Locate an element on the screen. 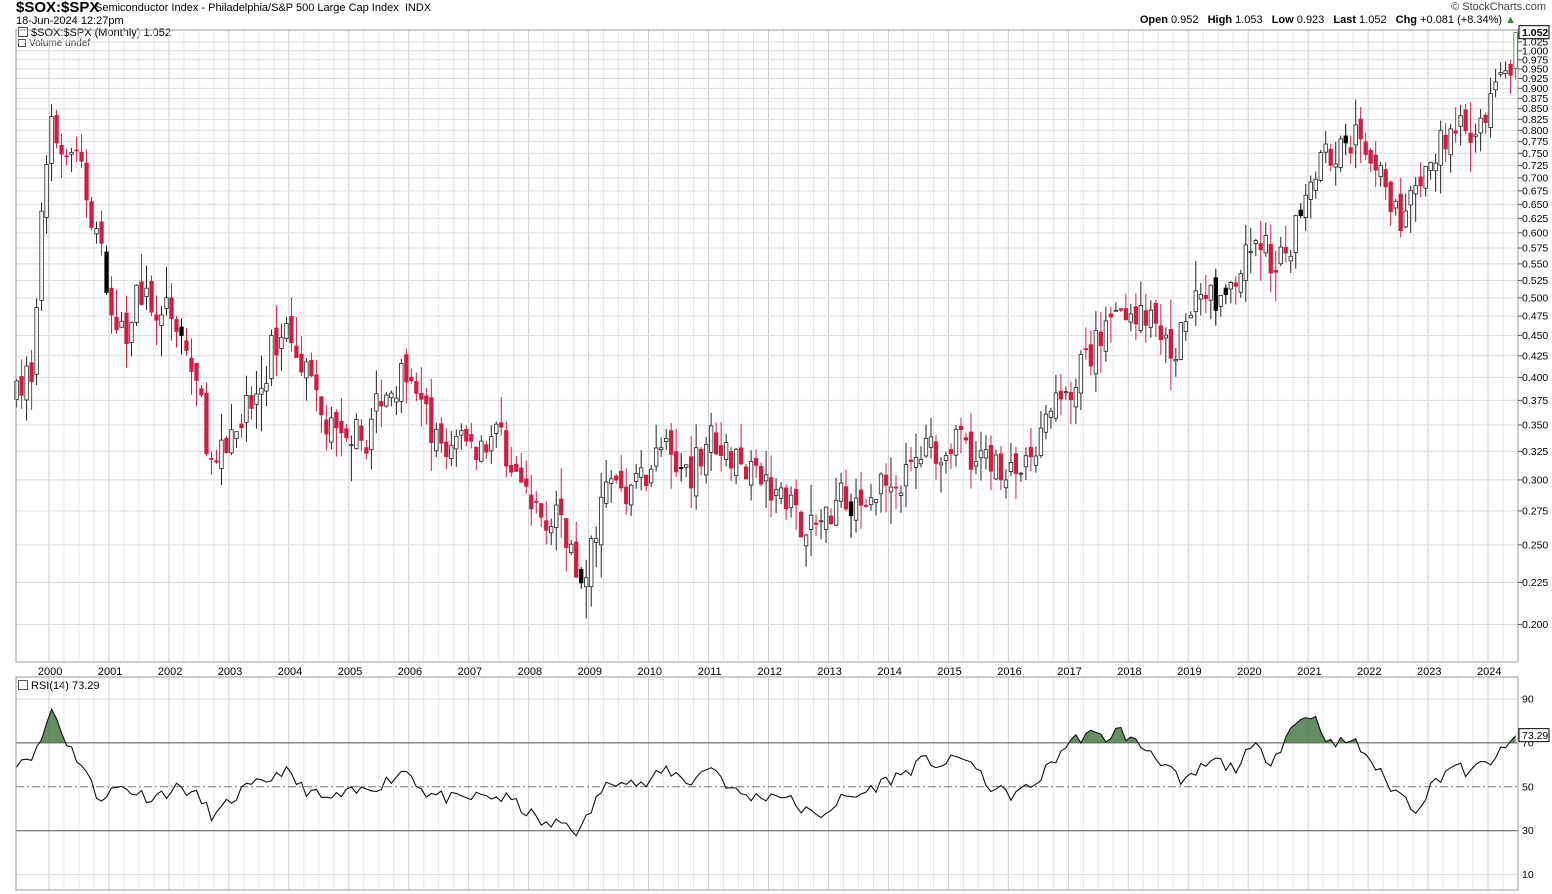 Image resolution: width=1552 pixels, height=894 pixels. x-axis-label: 2010 is located at coordinates (650, 672).